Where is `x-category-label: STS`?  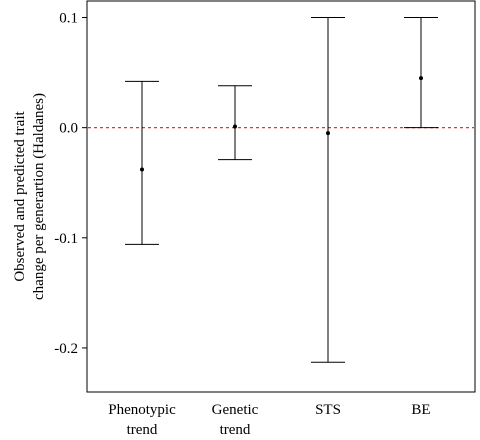 x-category-label: STS is located at coordinates (328, 410).